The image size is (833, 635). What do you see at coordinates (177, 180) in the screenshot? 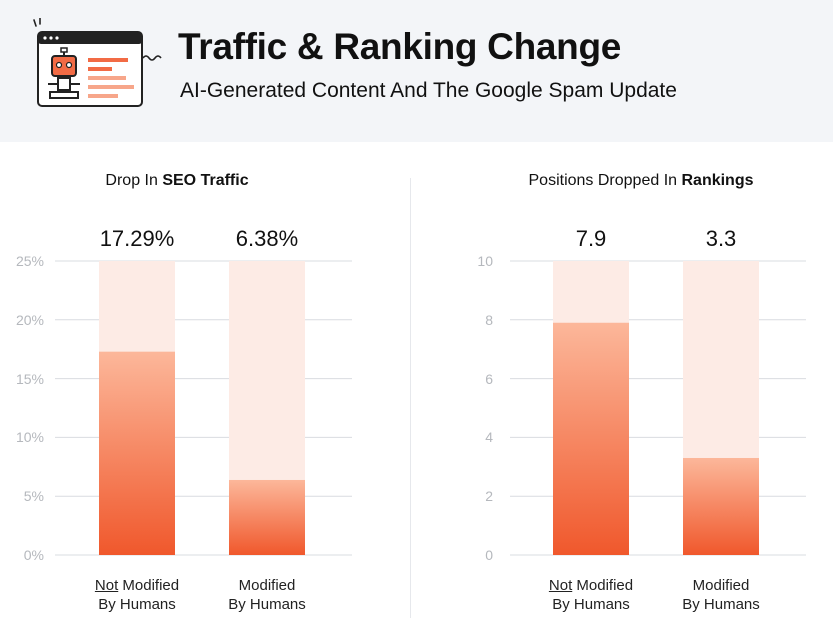
I see `chart-title: Drop In SEO Traffic` at bounding box center [177, 180].